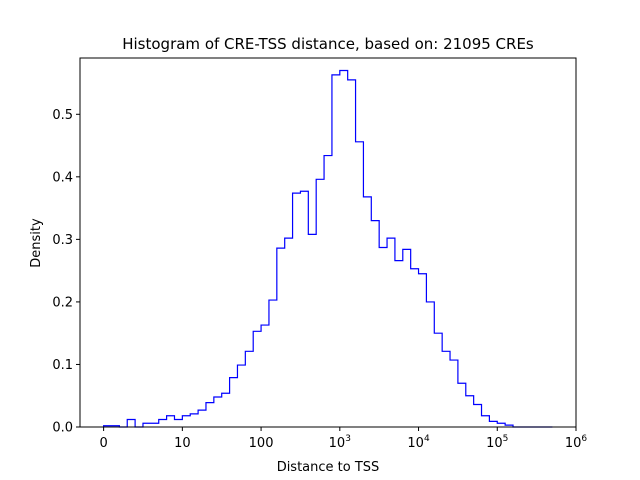  What do you see at coordinates (62, 302) in the screenshot?
I see `y-tick-label: 0.2` at bounding box center [62, 302].